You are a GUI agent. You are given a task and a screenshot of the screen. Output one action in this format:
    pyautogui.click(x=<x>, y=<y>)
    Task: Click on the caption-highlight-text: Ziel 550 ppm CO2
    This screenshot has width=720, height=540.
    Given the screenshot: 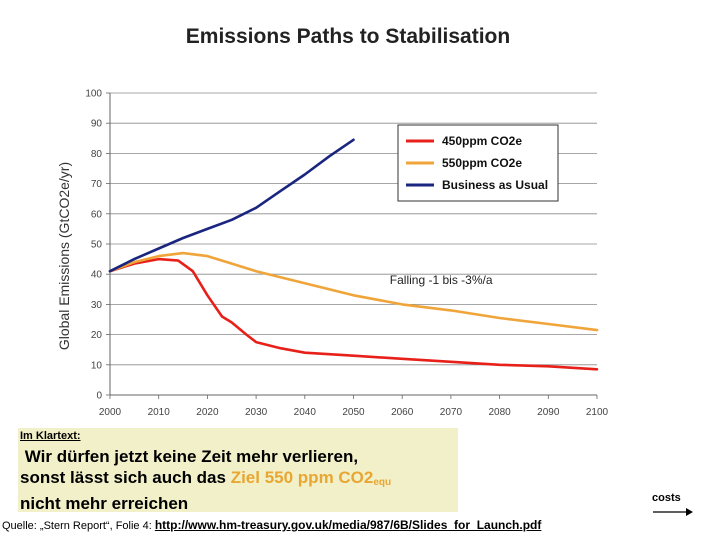 What is the action you would take?
    pyautogui.click(x=302, y=477)
    